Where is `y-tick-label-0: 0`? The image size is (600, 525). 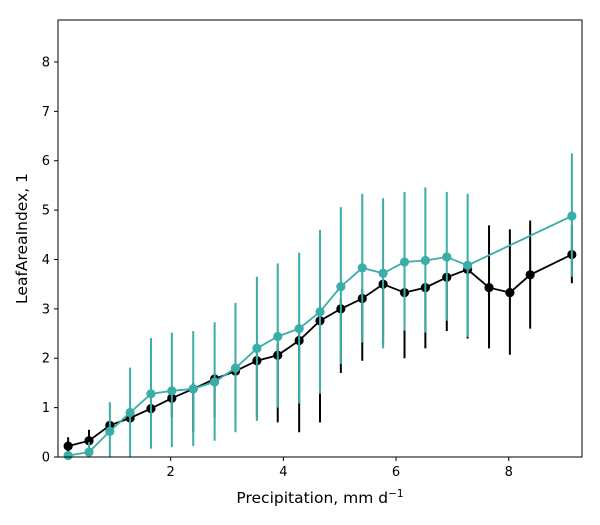
y-tick-label-0: 0 is located at coordinates (46, 458).